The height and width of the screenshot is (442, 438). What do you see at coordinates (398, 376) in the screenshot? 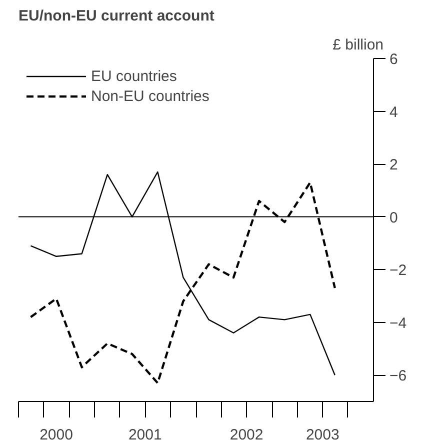
I see `y-tick-label: −6` at bounding box center [398, 376].